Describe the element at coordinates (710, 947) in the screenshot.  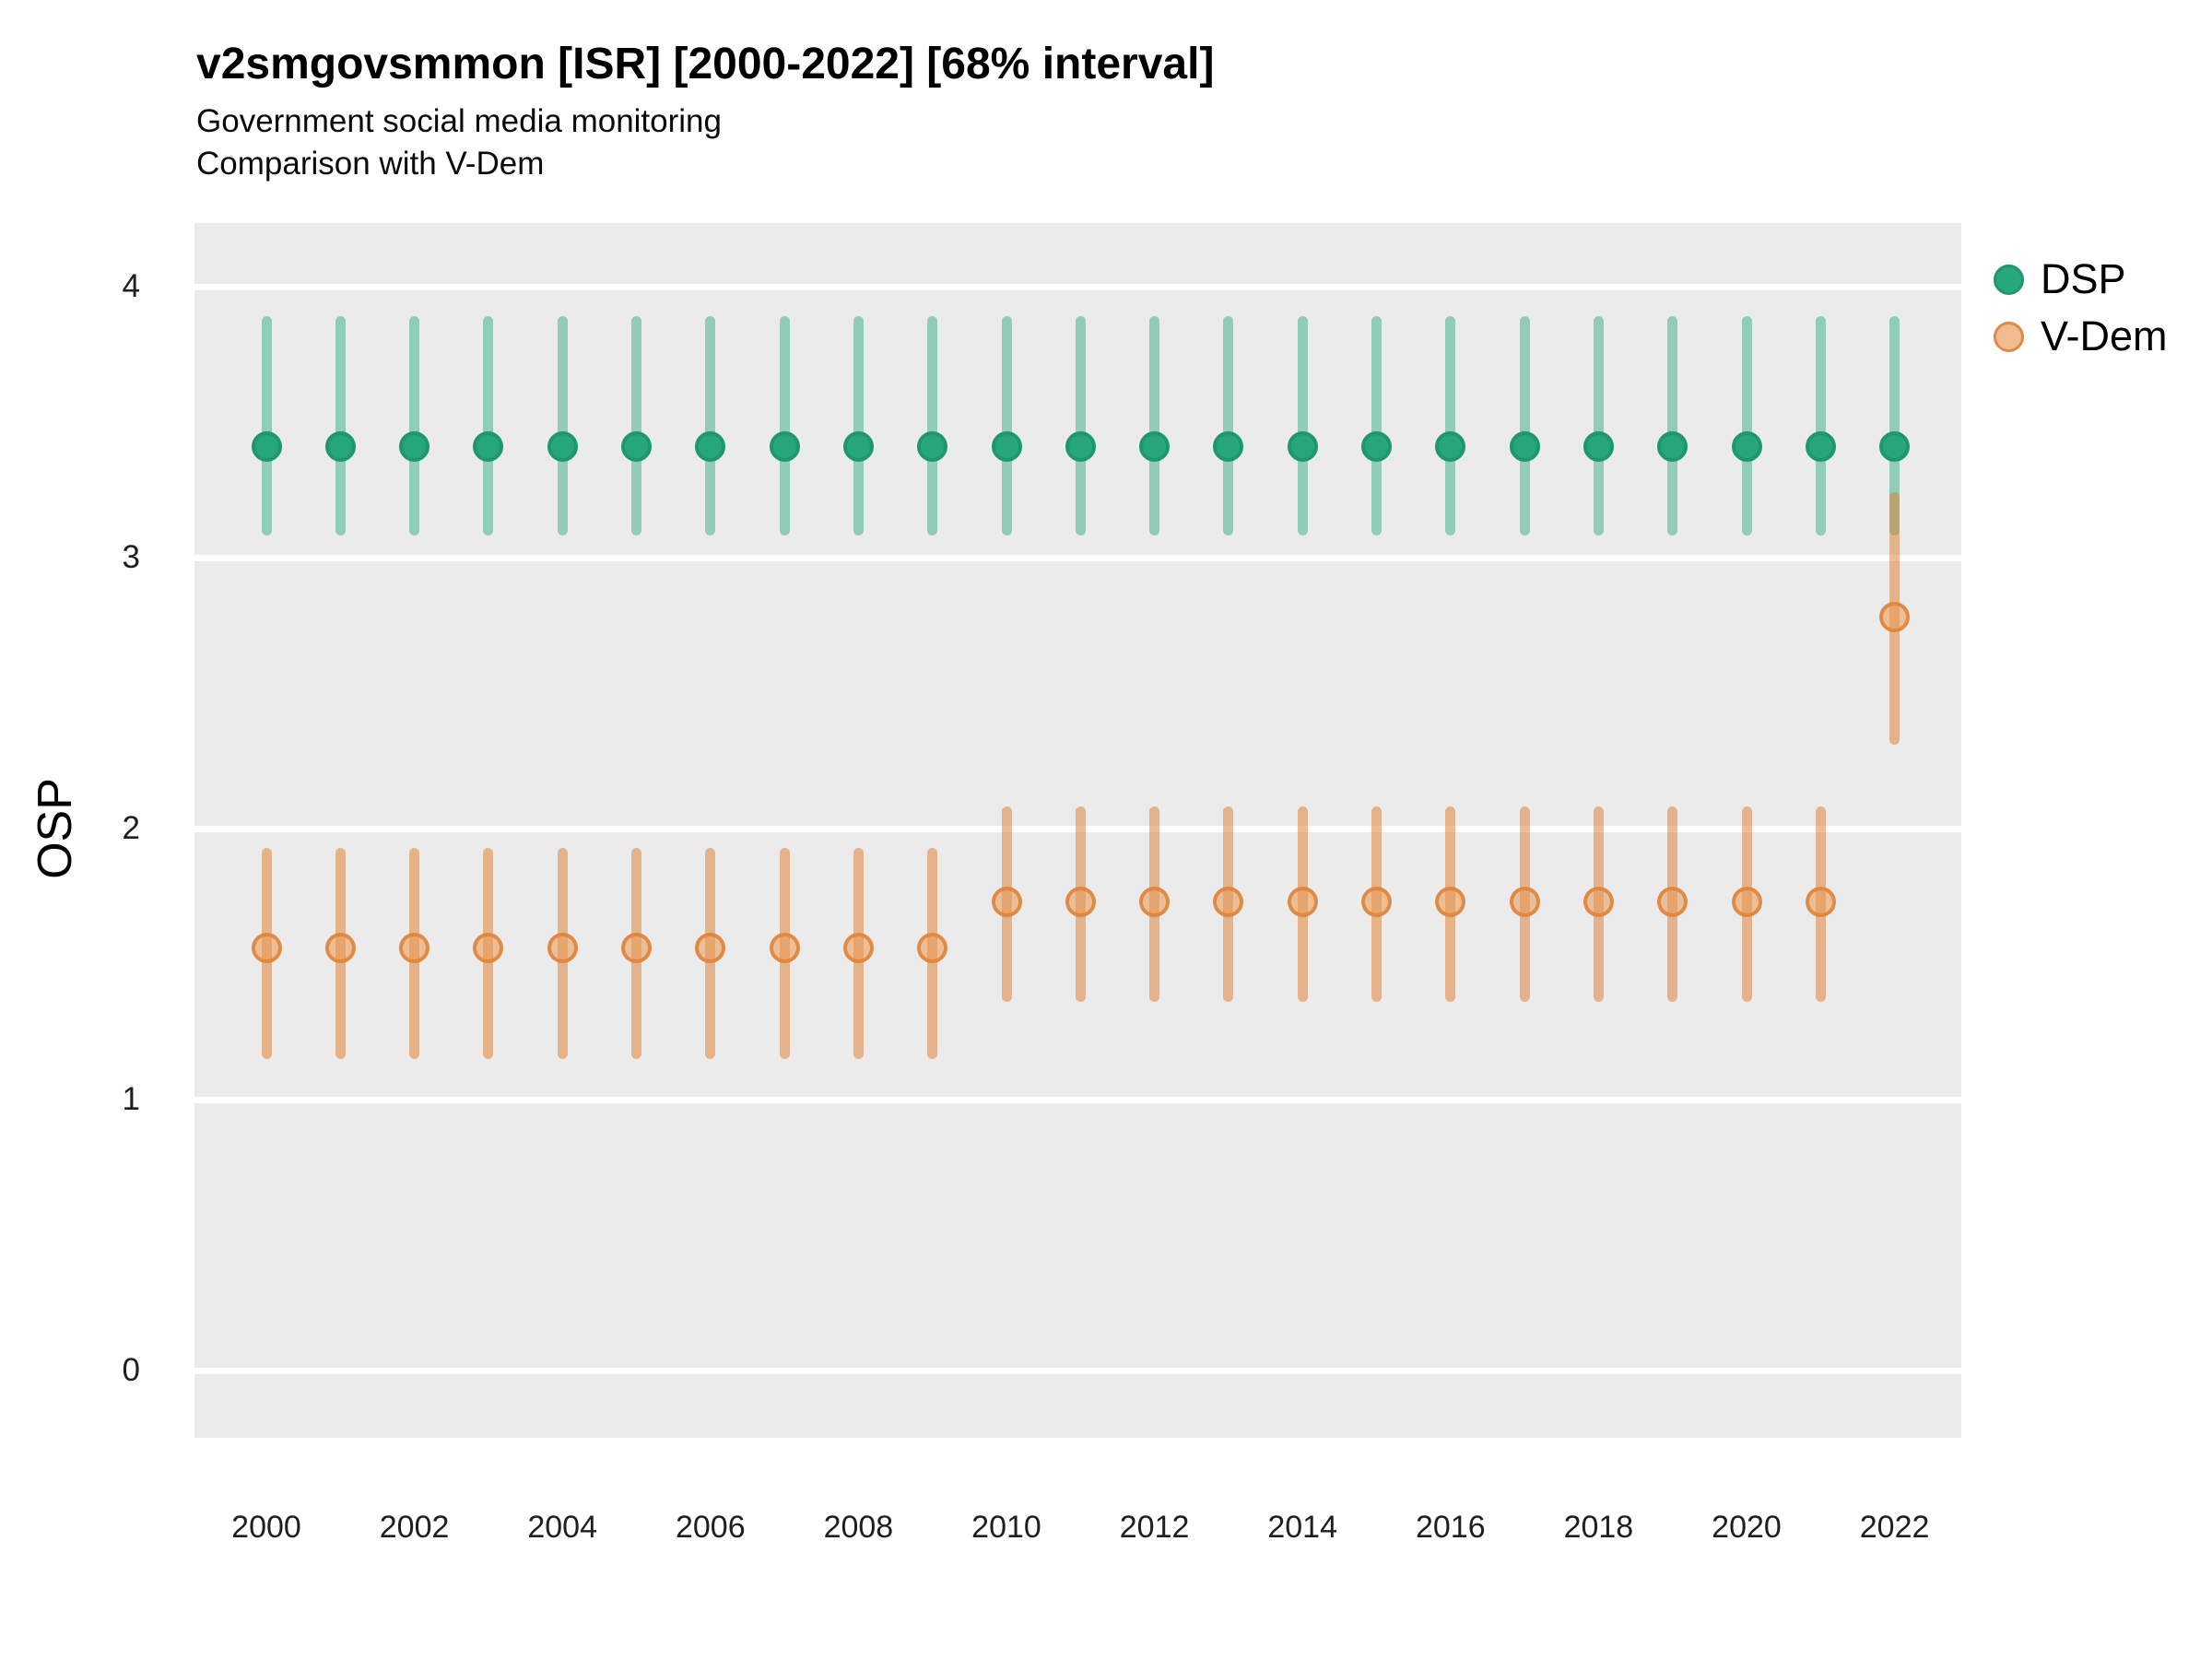
I see `point-vdem-2006` at that location.